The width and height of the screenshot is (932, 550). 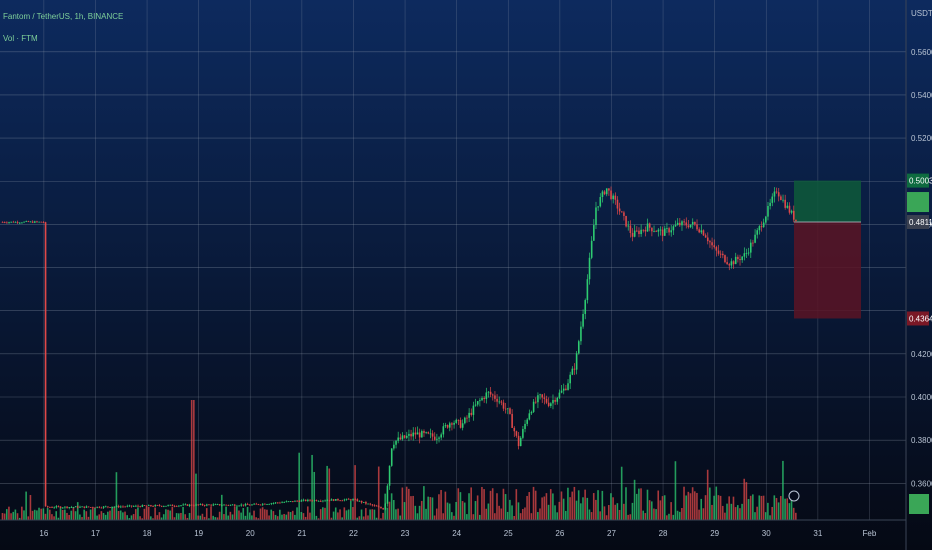 I want to click on volume-legend: Vol · FTM, so click(x=20, y=38).